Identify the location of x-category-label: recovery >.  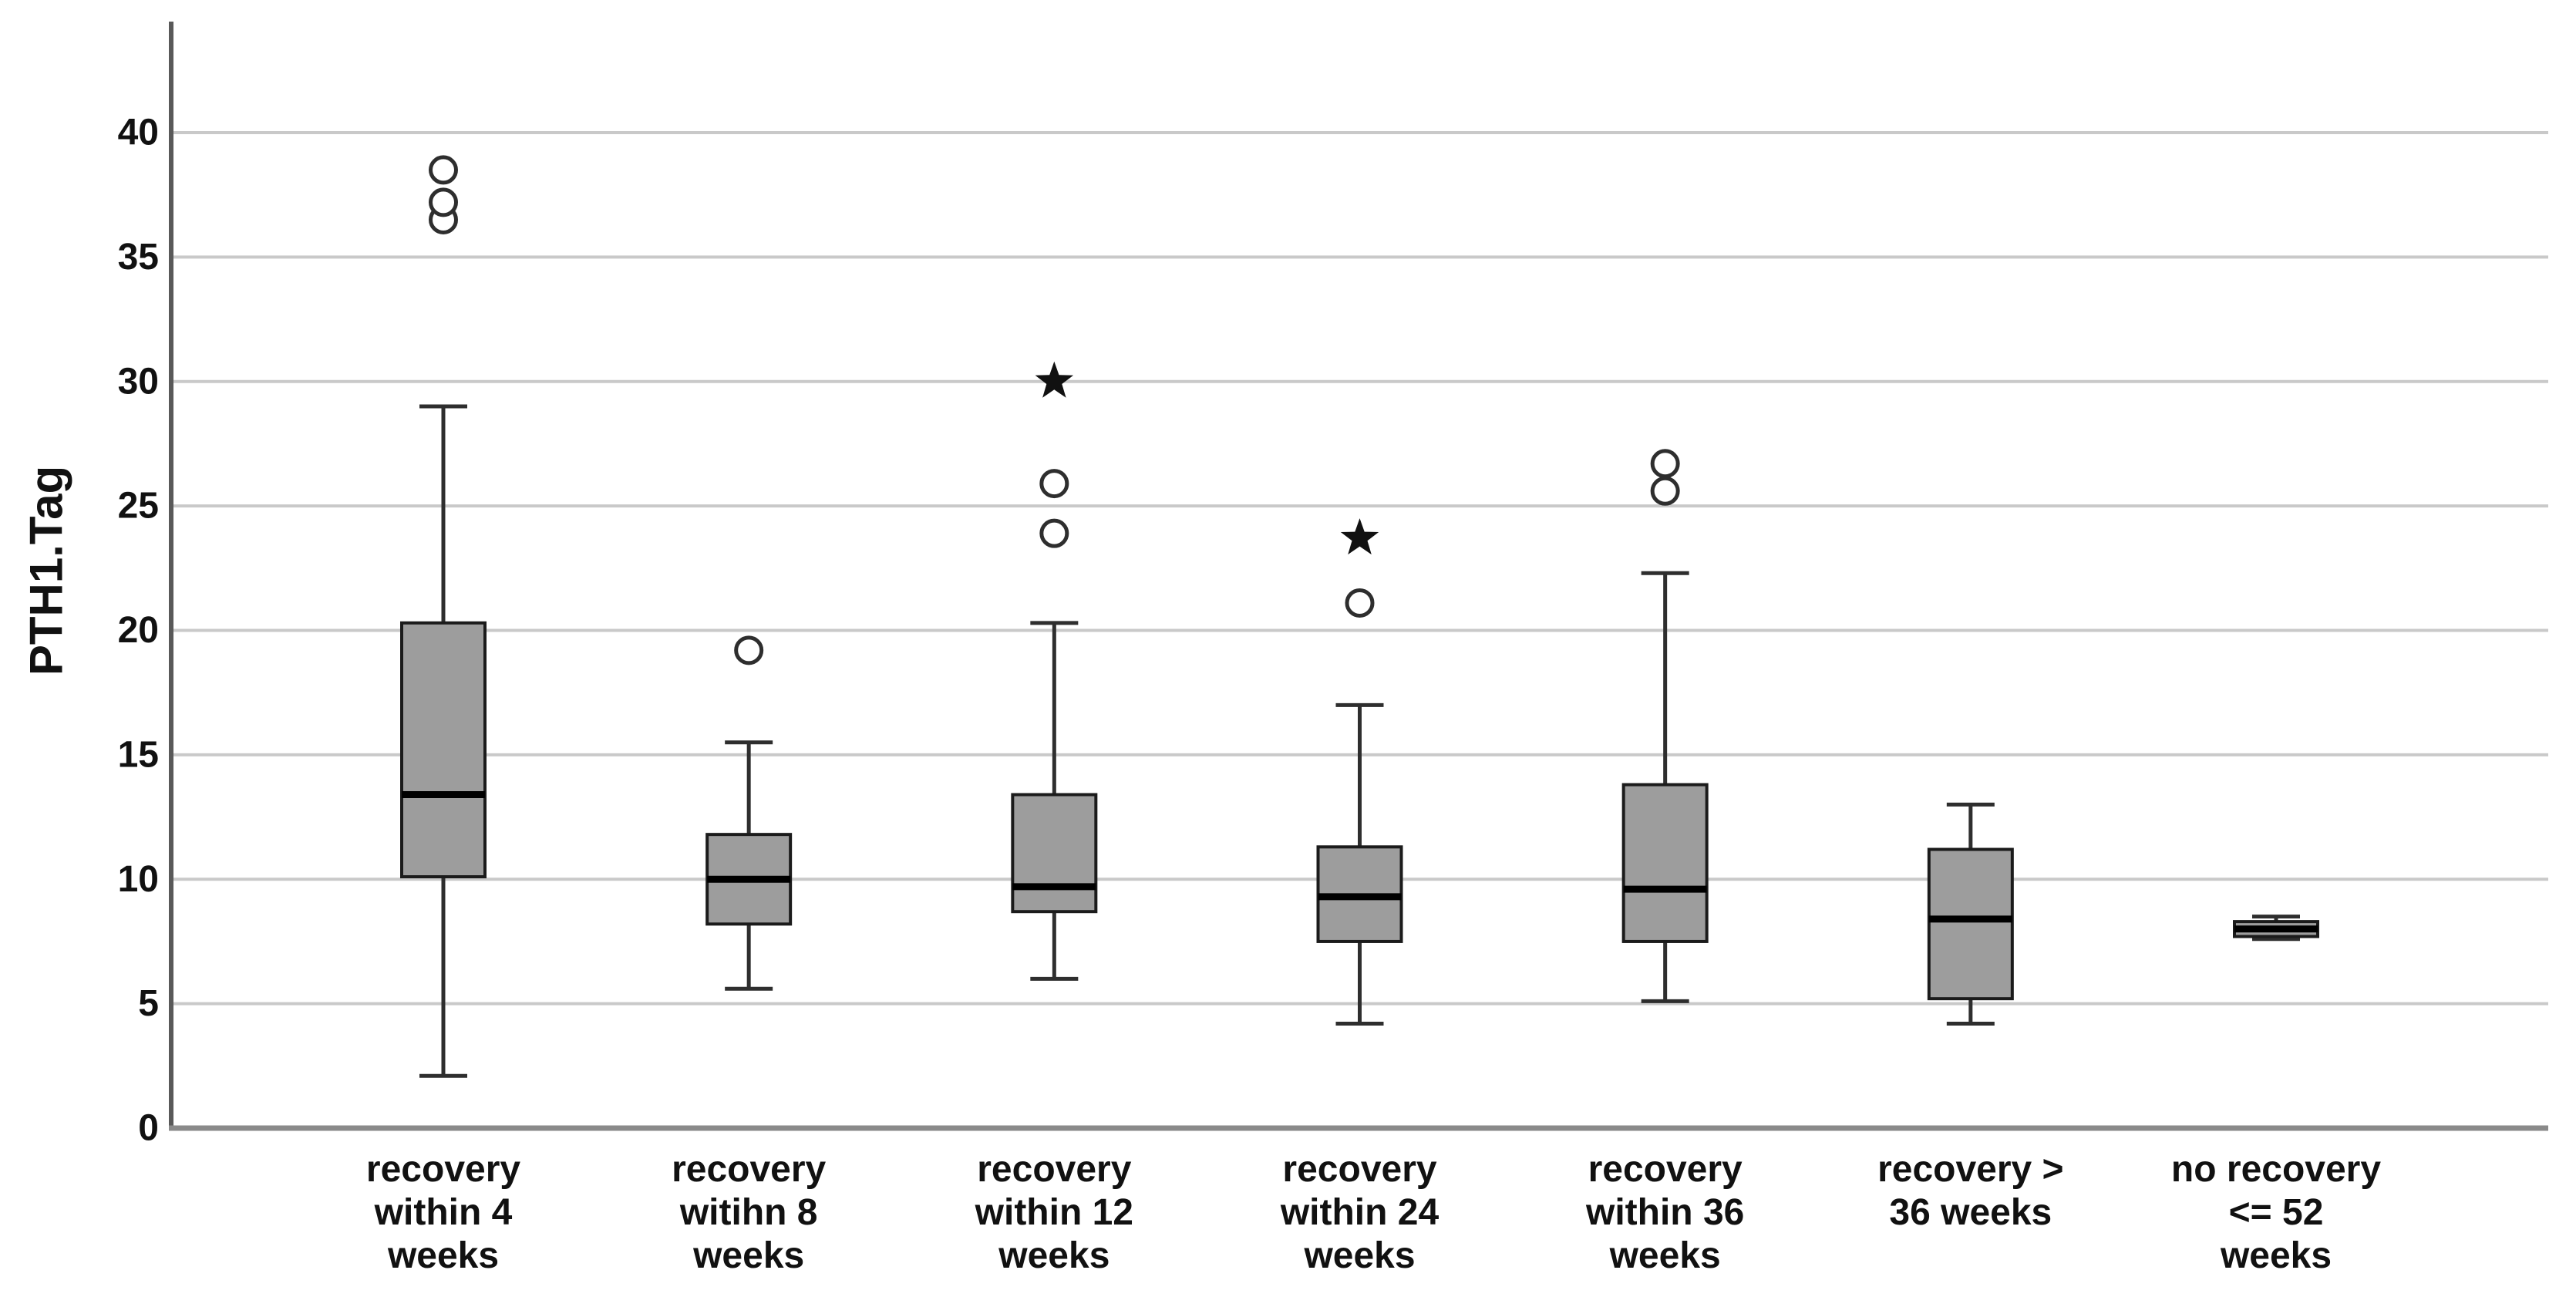
(1970, 1169).